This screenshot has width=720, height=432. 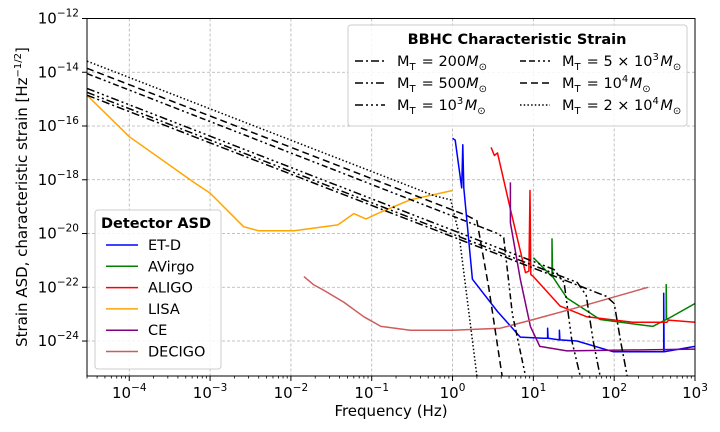 What do you see at coordinates (476, 304) in the screenshot?
I see `detector-curve-decigo` at bounding box center [476, 304].